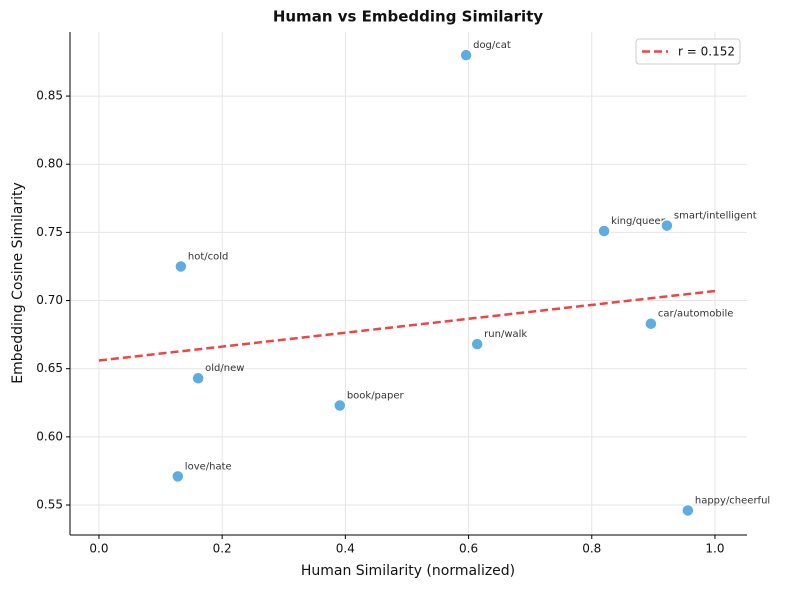  I want to click on y-axis-label: Embedding Cosine Similarity, so click(18, 283).